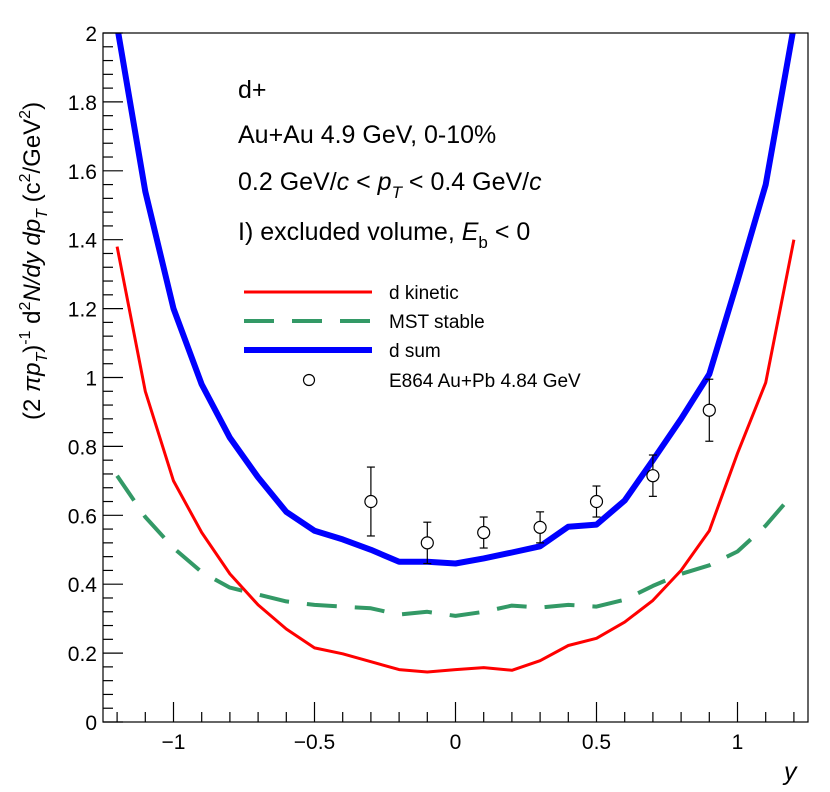 The image size is (830, 792). What do you see at coordinates (91, 723) in the screenshot?
I see `y-tick-label: 0` at bounding box center [91, 723].